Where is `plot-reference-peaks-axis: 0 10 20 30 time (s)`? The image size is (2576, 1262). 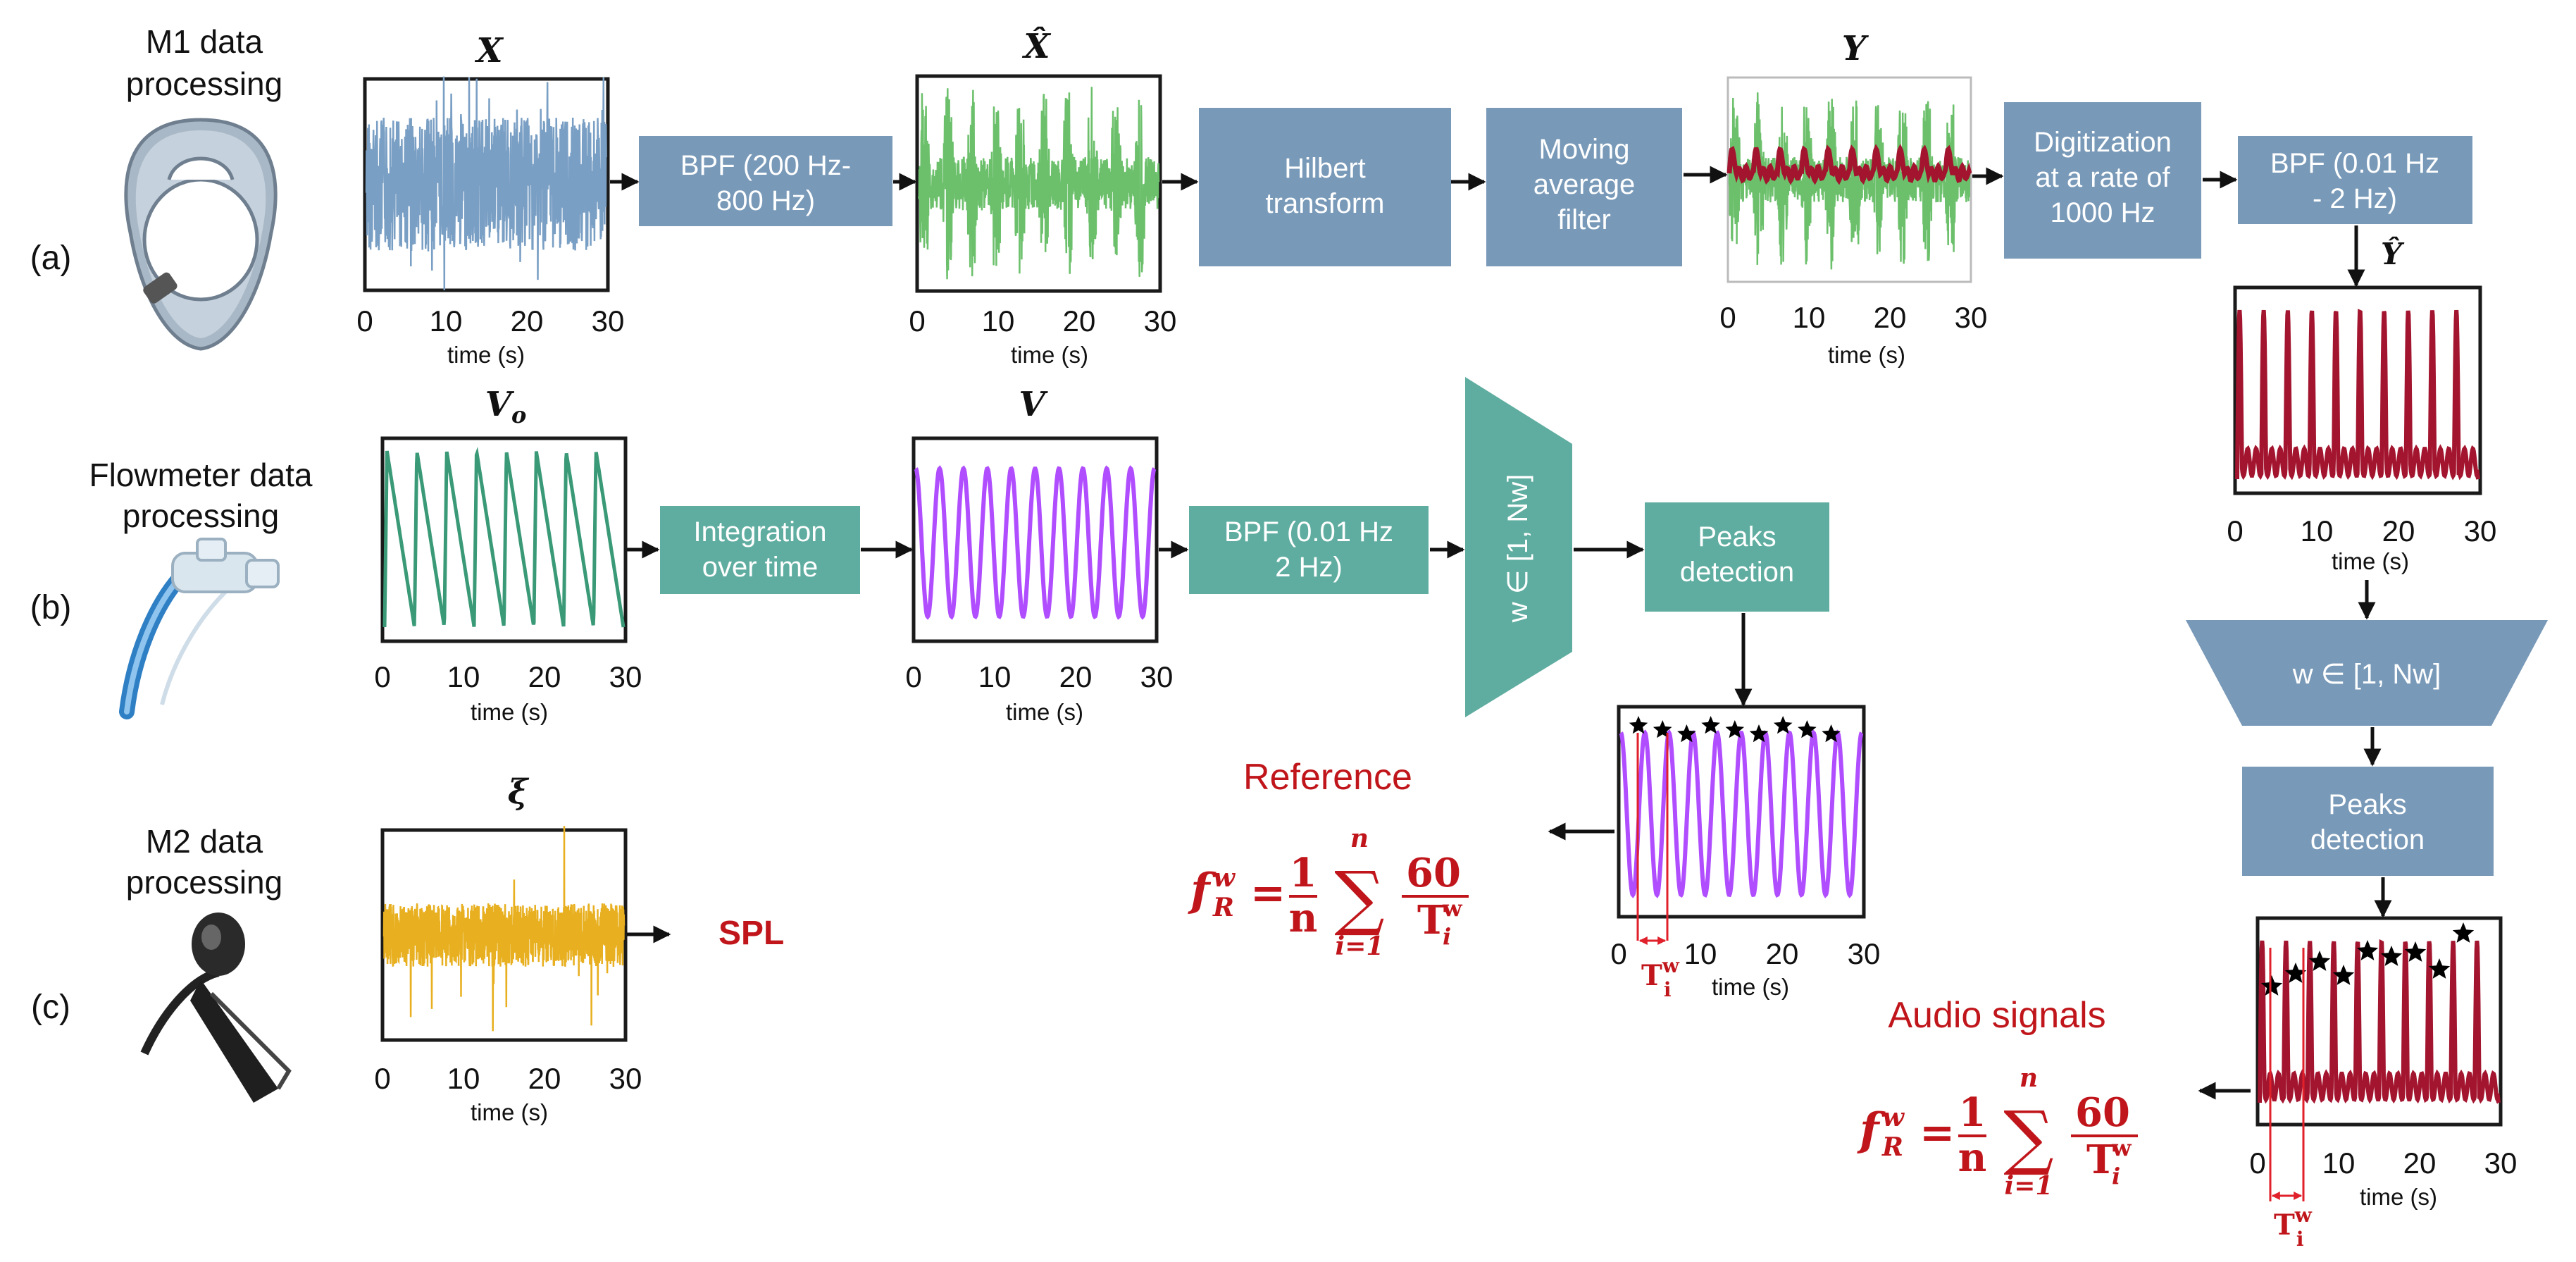
plot-reference-peaks-axis: 0 10 20 30 time (s) is located at coordinates (1745, 968).